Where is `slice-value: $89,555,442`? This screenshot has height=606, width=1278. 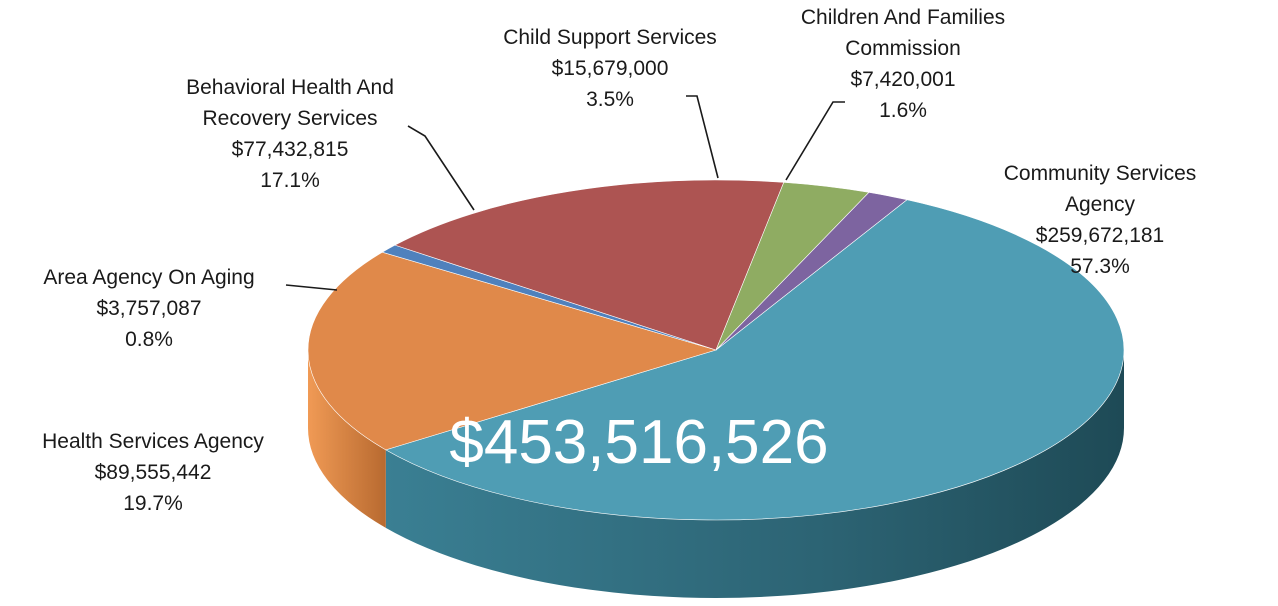
slice-value: $89,555,442 is located at coordinates (153, 472).